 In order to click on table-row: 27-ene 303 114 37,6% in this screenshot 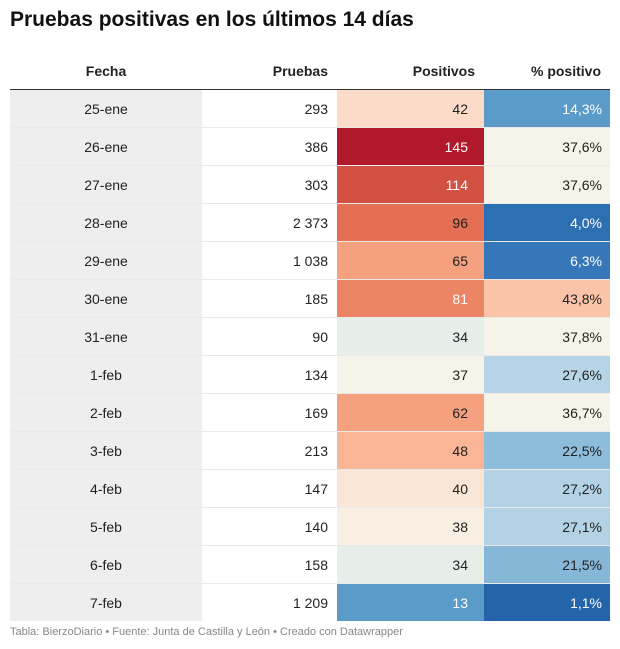, I will do `click(310, 184)`.